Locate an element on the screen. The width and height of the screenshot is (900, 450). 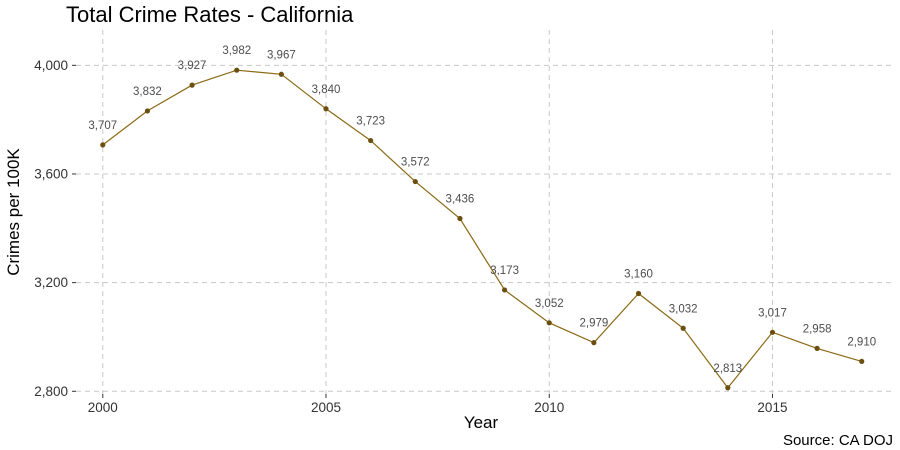
data-label: 2,979 is located at coordinates (593, 324).